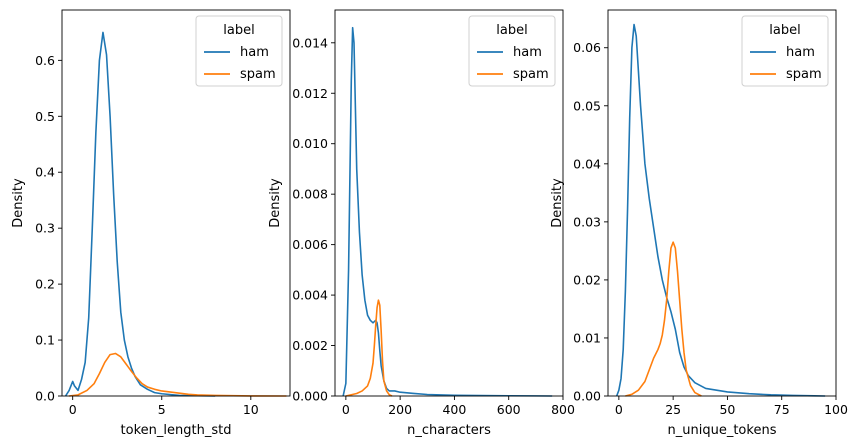 The image size is (857, 448). I want to click on x-tick-label: 200, so click(400, 409).